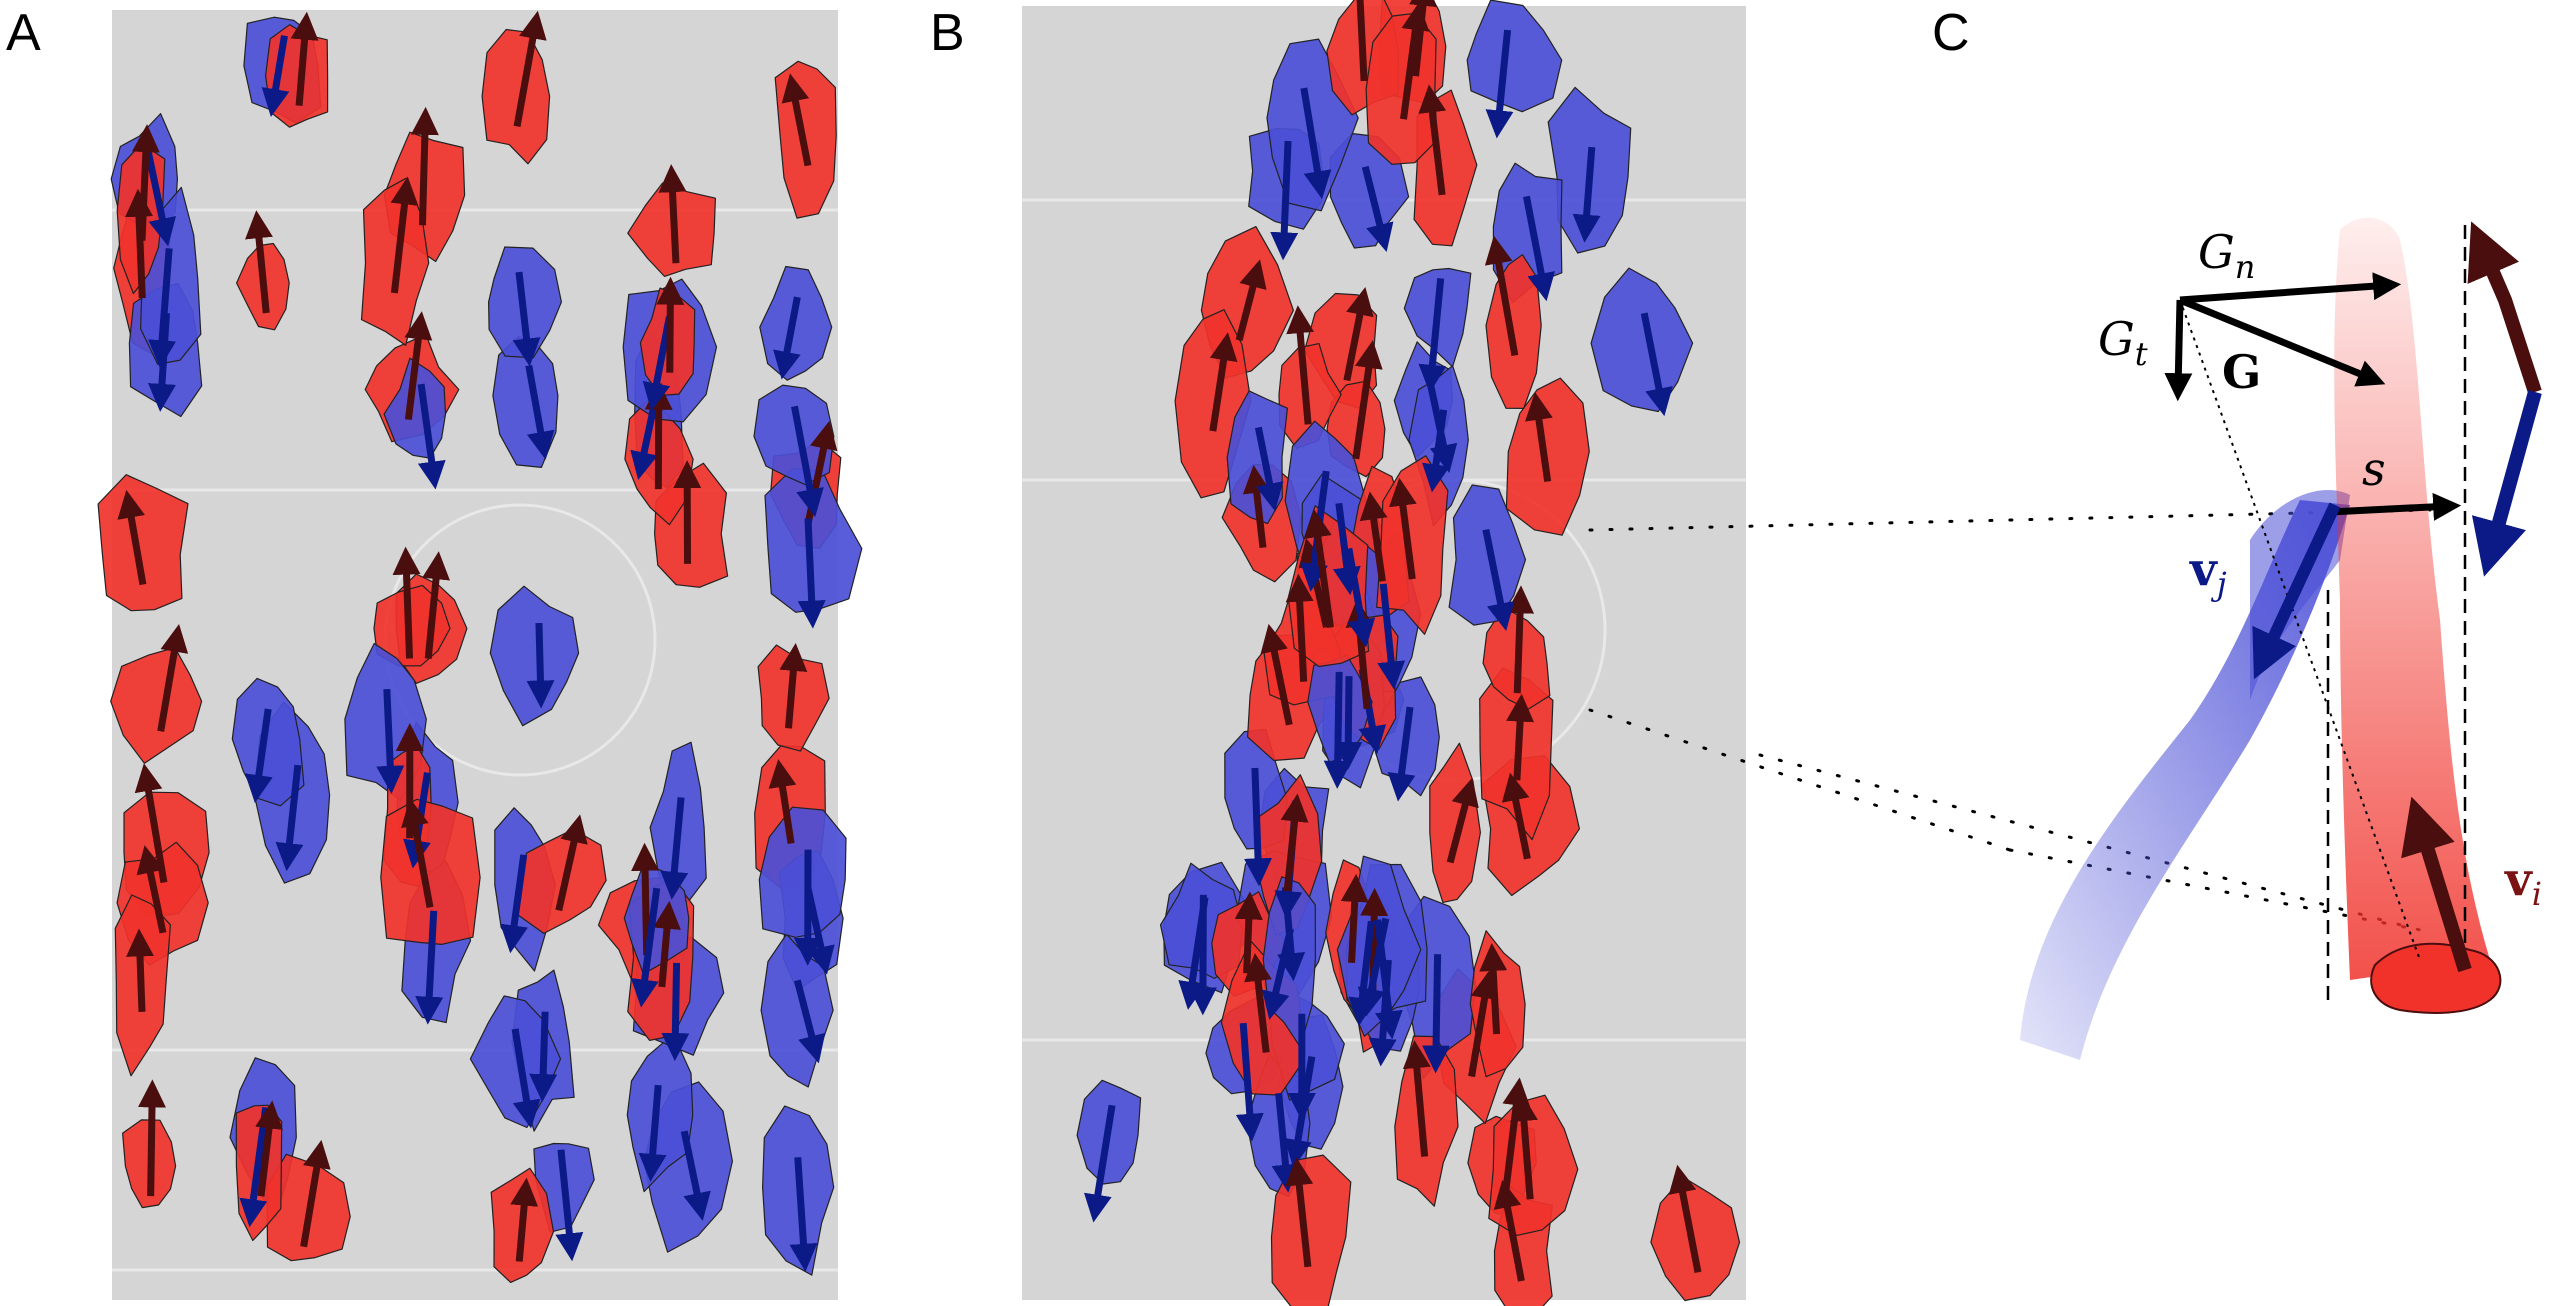 The width and height of the screenshot is (2560, 1306). Describe the element at coordinates (2436, 978) in the screenshot. I see `red-pedestrian-current` at that location.